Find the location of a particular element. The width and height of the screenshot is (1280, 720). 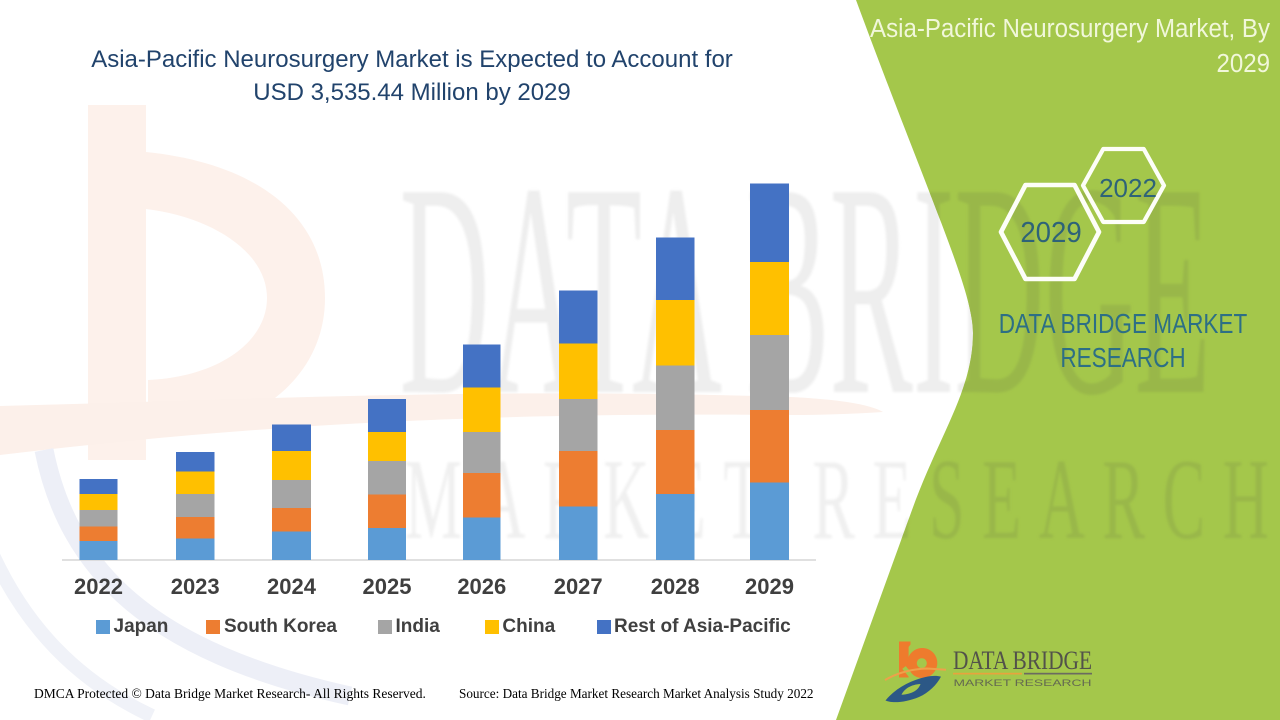

svg-text: MARKET RESEARCH is located at coordinates (1023, 683).